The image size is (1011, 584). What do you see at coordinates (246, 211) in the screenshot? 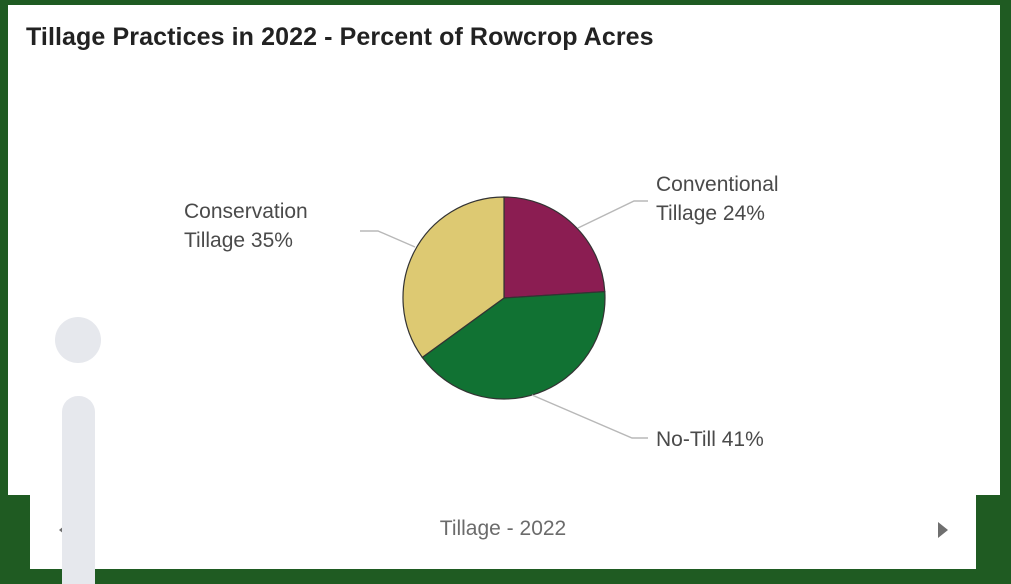
I see `slice-label: Conservation` at bounding box center [246, 211].